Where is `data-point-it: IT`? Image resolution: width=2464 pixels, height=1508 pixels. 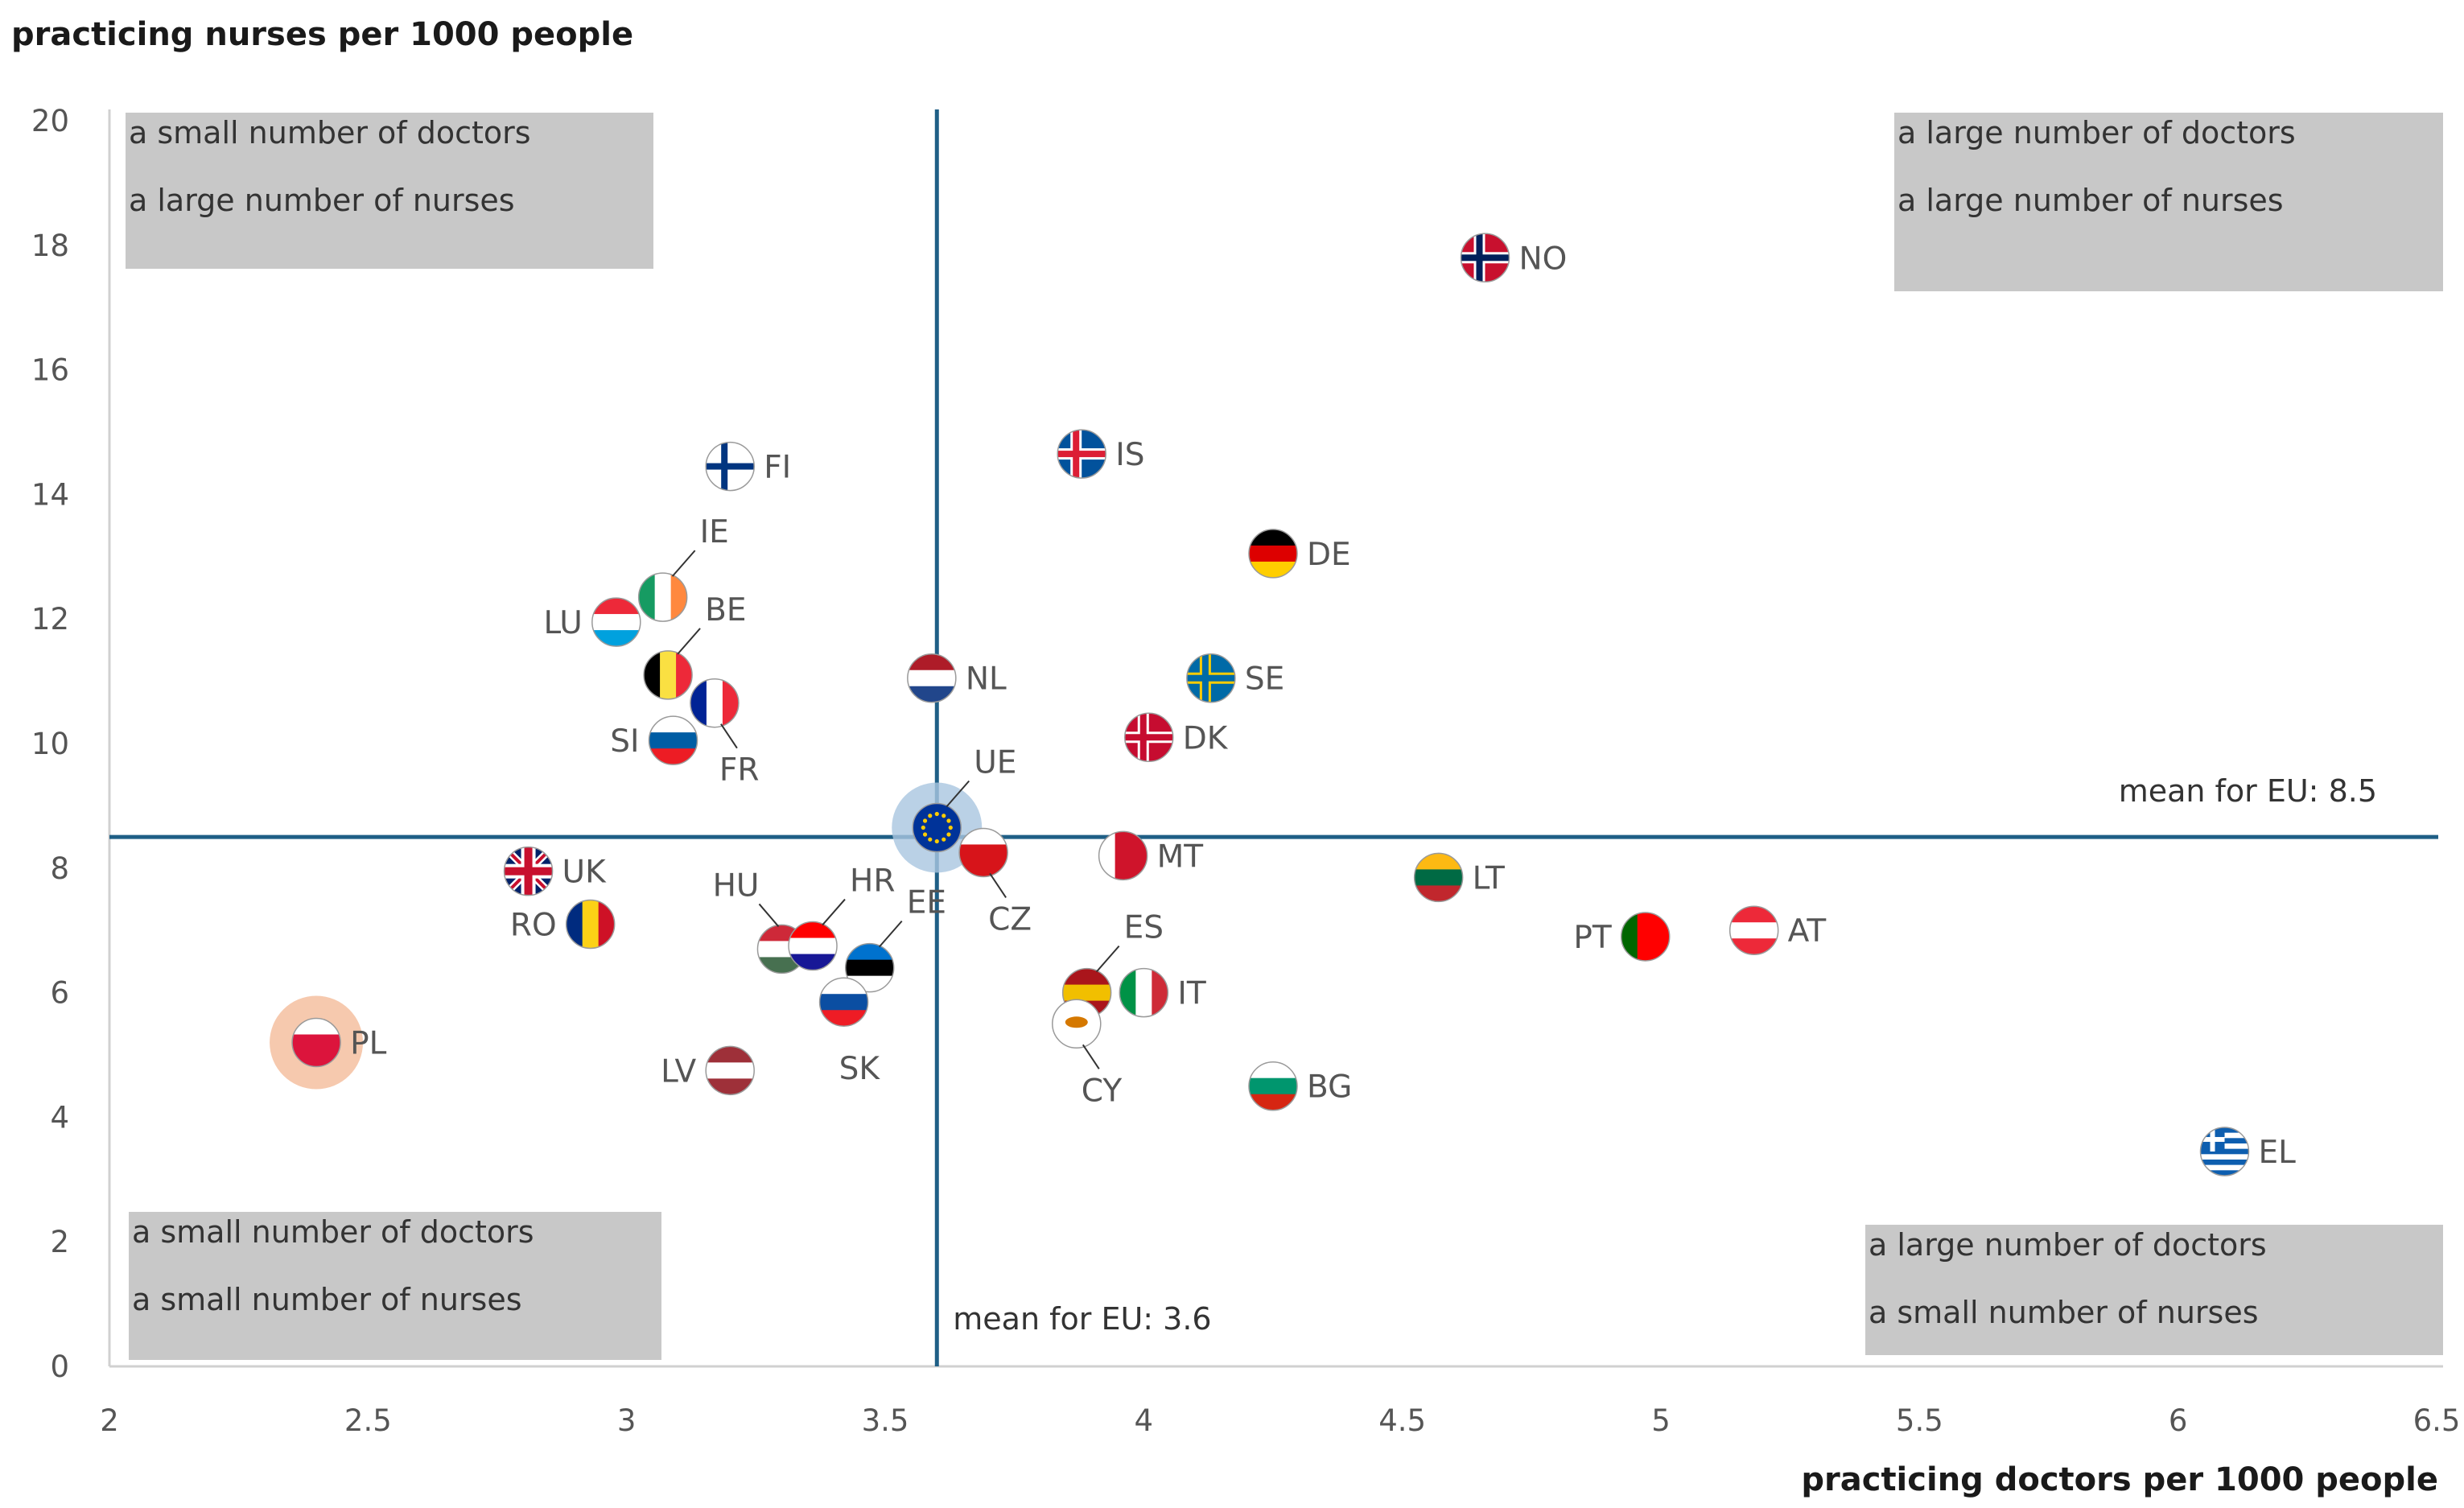
data-point-it: IT is located at coordinates (1162, 992).